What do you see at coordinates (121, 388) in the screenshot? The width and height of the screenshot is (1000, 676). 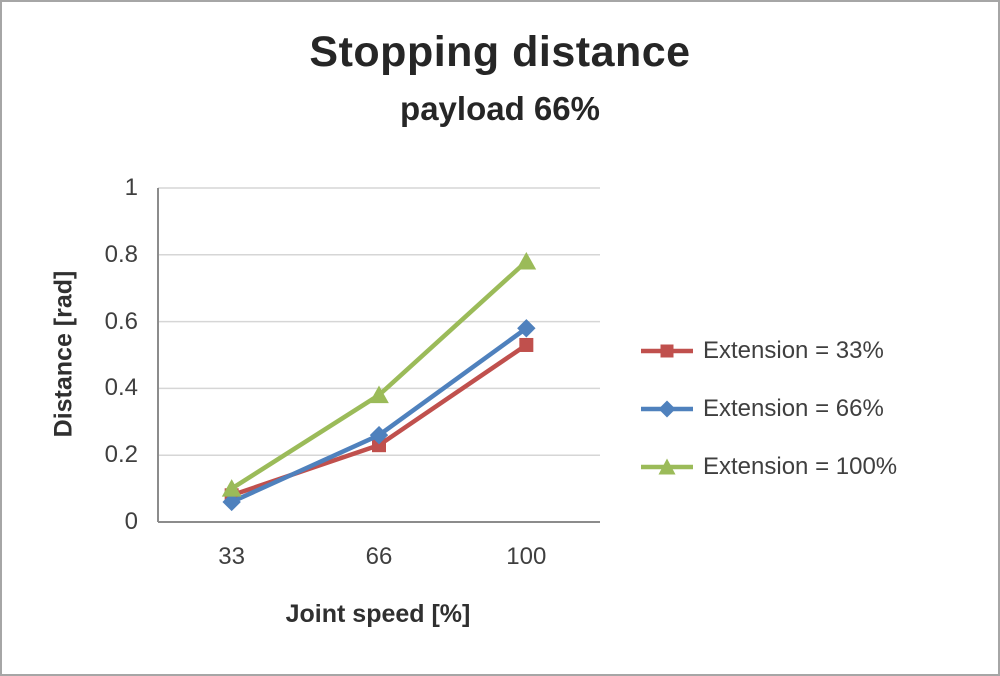 I see `y-tick-label: 0.4` at bounding box center [121, 388].